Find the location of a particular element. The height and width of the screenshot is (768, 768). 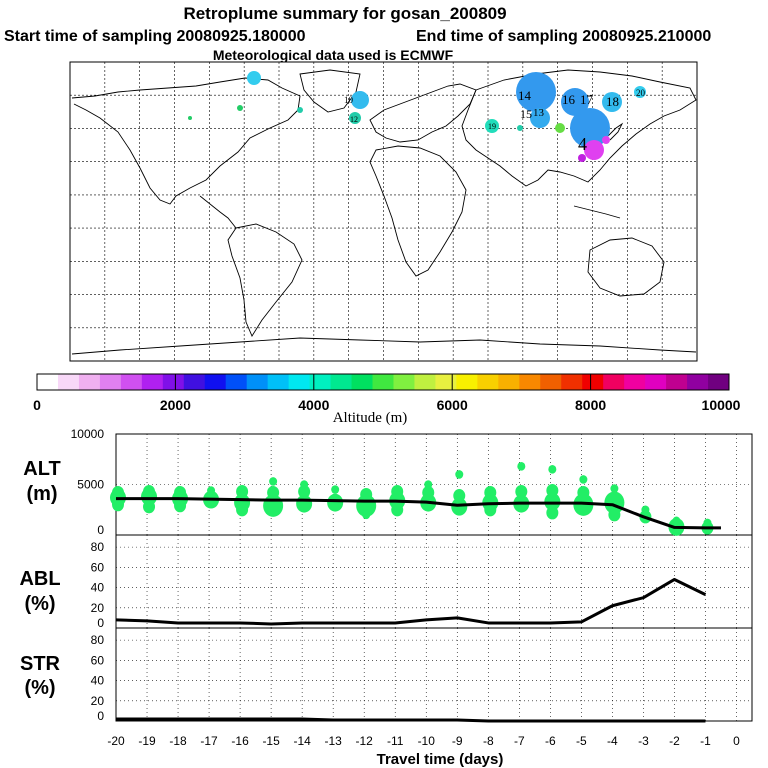

x-tick-label: -4 is located at coordinates (612, 741).